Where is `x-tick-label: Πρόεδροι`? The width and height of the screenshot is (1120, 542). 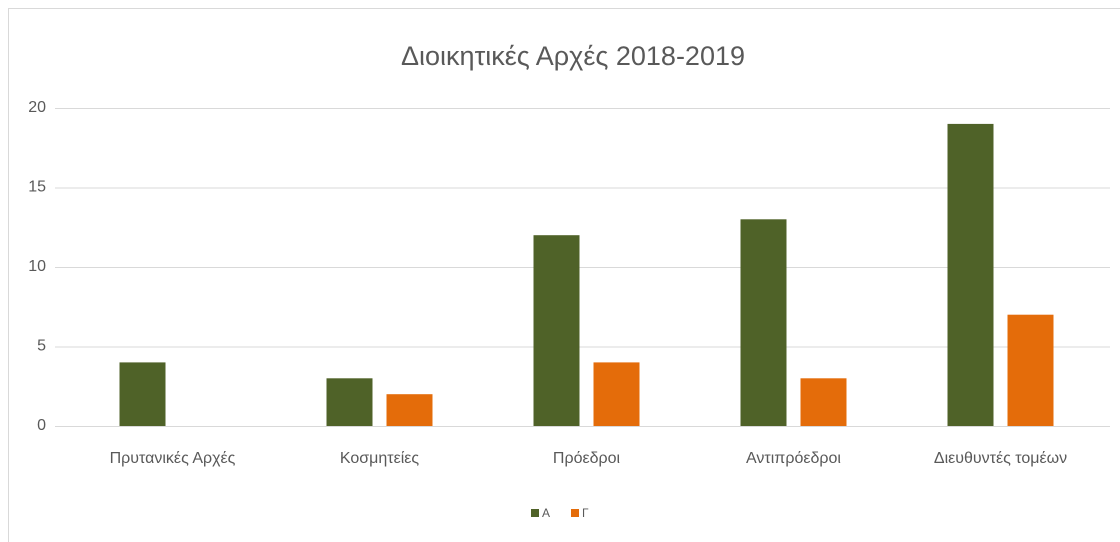 x-tick-label: Πρόεδροι is located at coordinates (587, 458).